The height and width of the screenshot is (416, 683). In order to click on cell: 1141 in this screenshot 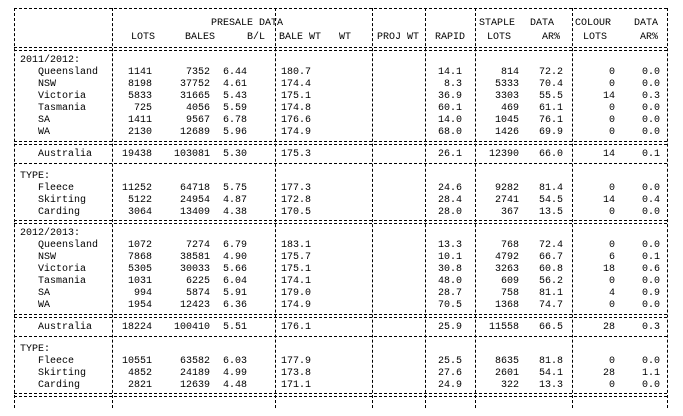, I will do `click(139, 72)`.